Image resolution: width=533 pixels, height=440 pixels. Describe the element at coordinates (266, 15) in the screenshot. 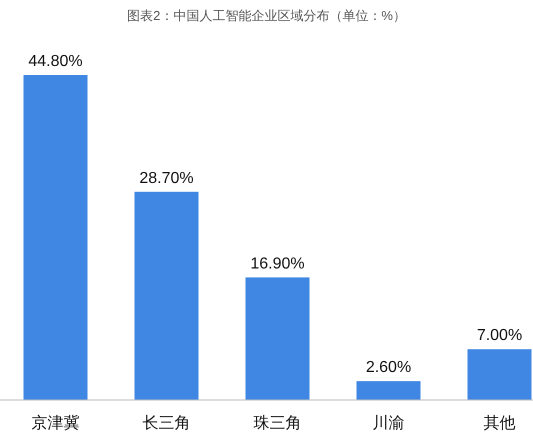

I see `title: 图表2：中国人工智能企业区域分布（单位：%）` at that location.